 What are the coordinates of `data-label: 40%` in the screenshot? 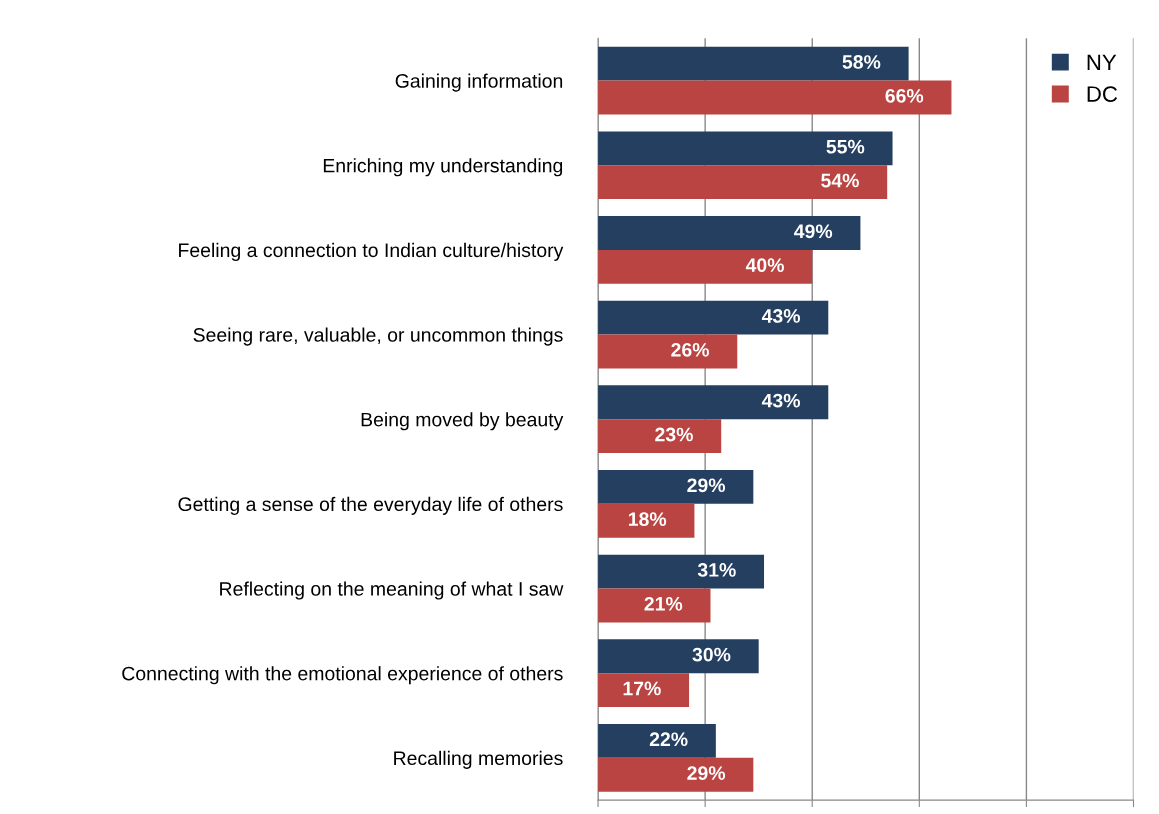 It's located at (764, 265).